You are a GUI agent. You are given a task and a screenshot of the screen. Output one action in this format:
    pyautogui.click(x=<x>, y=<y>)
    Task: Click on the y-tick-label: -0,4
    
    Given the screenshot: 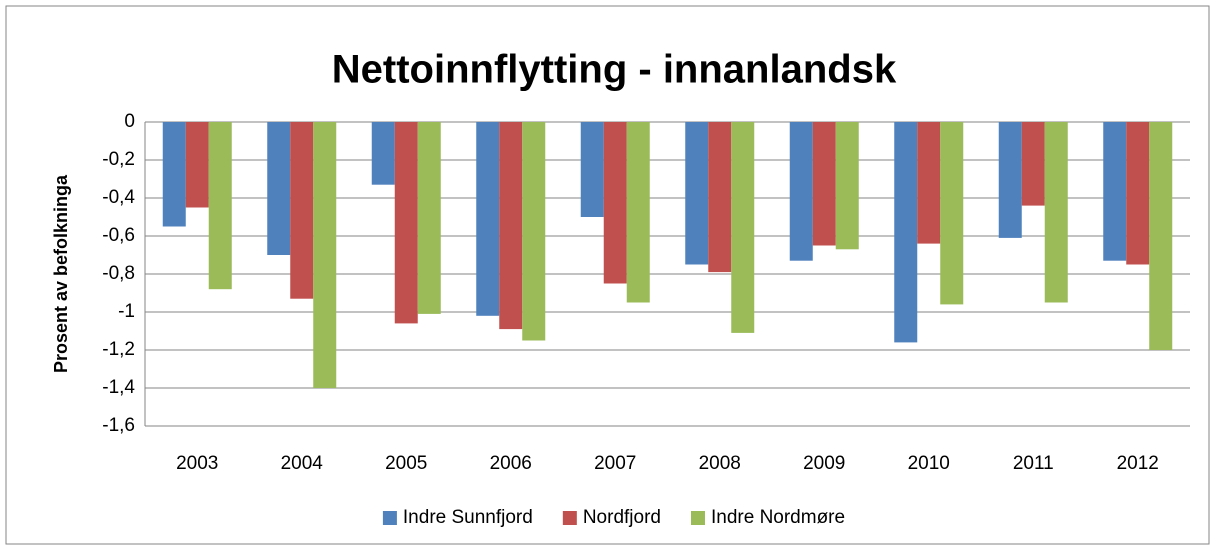 What is the action you would take?
    pyautogui.click(x=118, y=197)
    